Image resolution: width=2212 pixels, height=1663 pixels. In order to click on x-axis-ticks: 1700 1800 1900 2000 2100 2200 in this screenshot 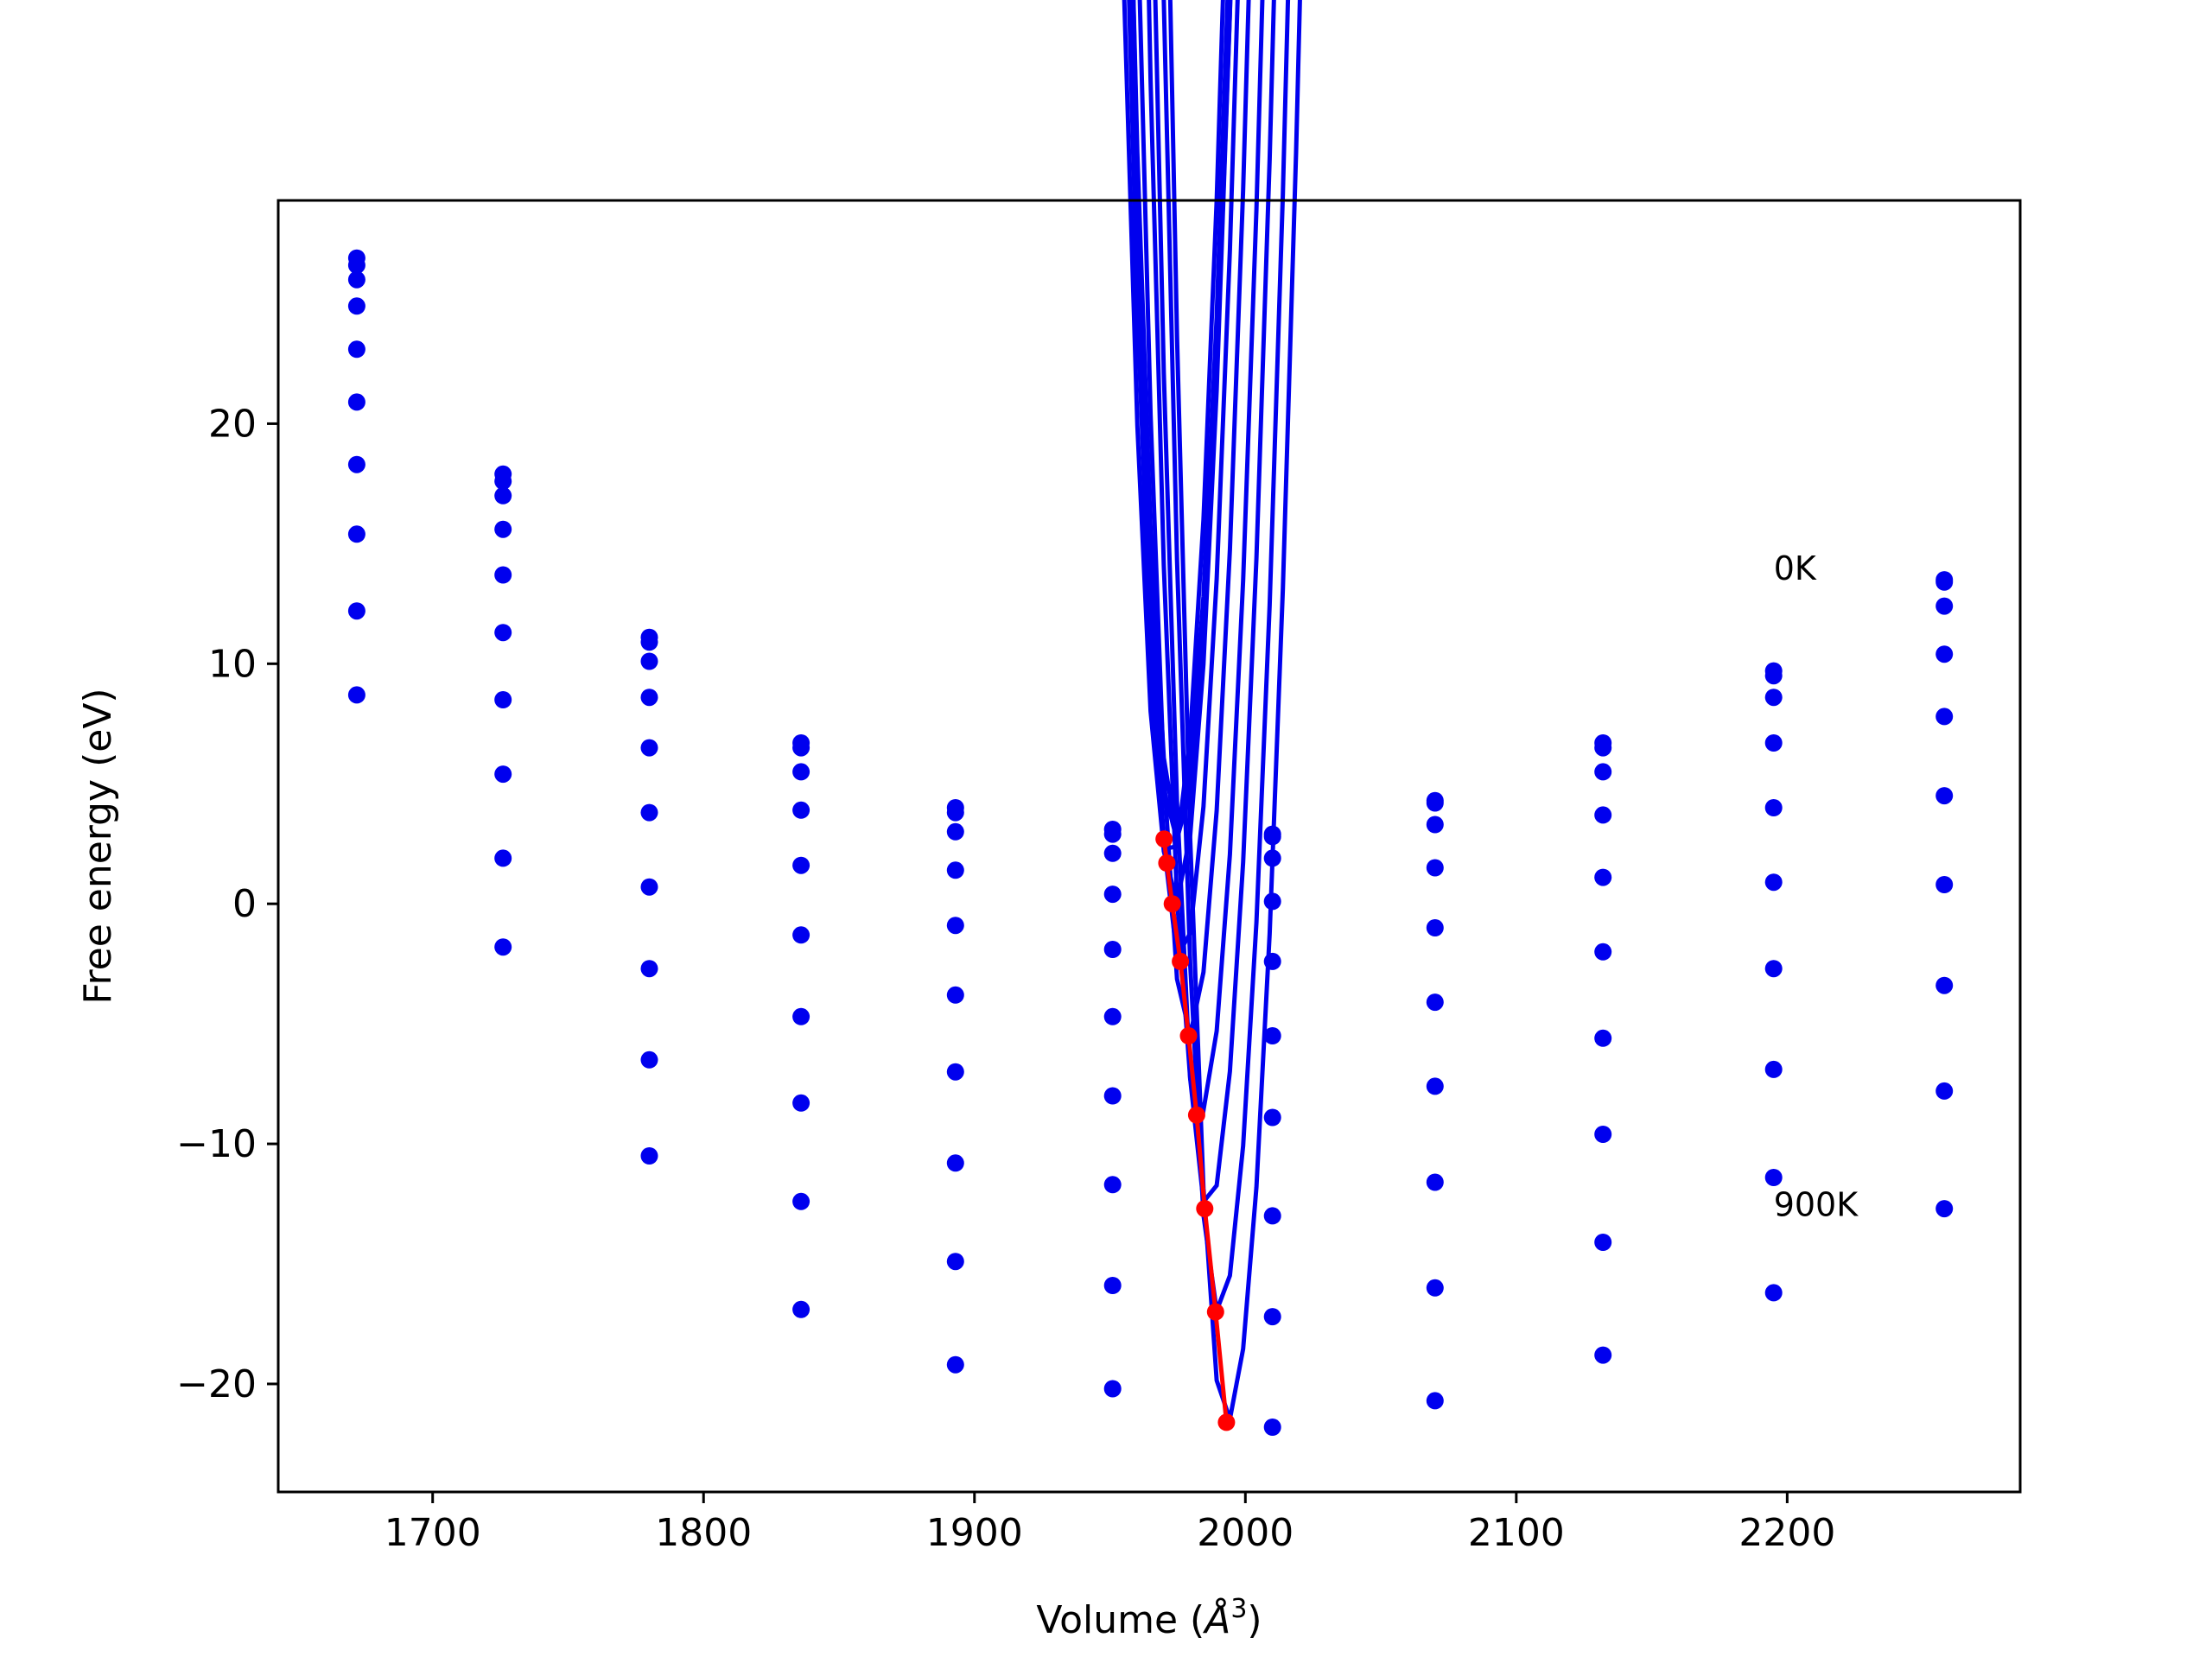, I will do `click(1110, 1524)`.